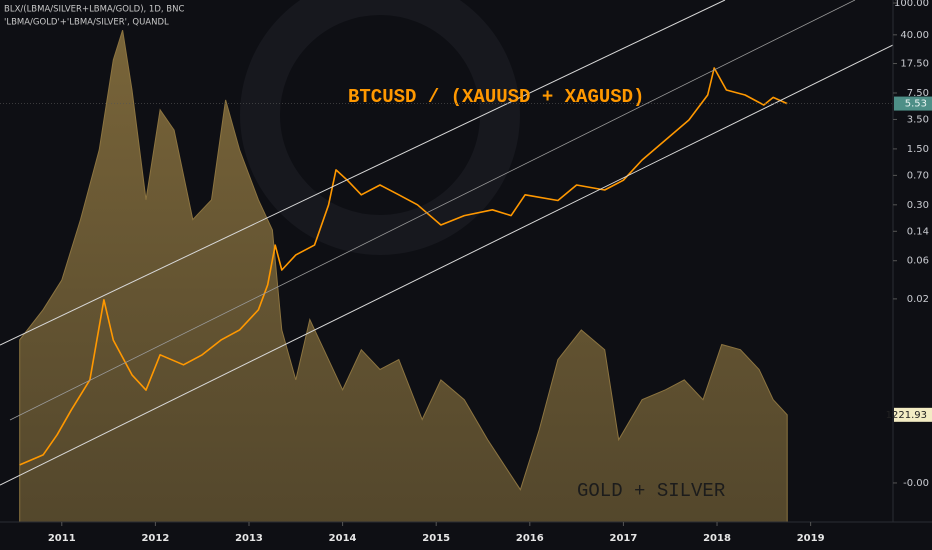 This screenshot has height=550, width=932. I want to click on x-tick-label: 2016, so click(530, 538).